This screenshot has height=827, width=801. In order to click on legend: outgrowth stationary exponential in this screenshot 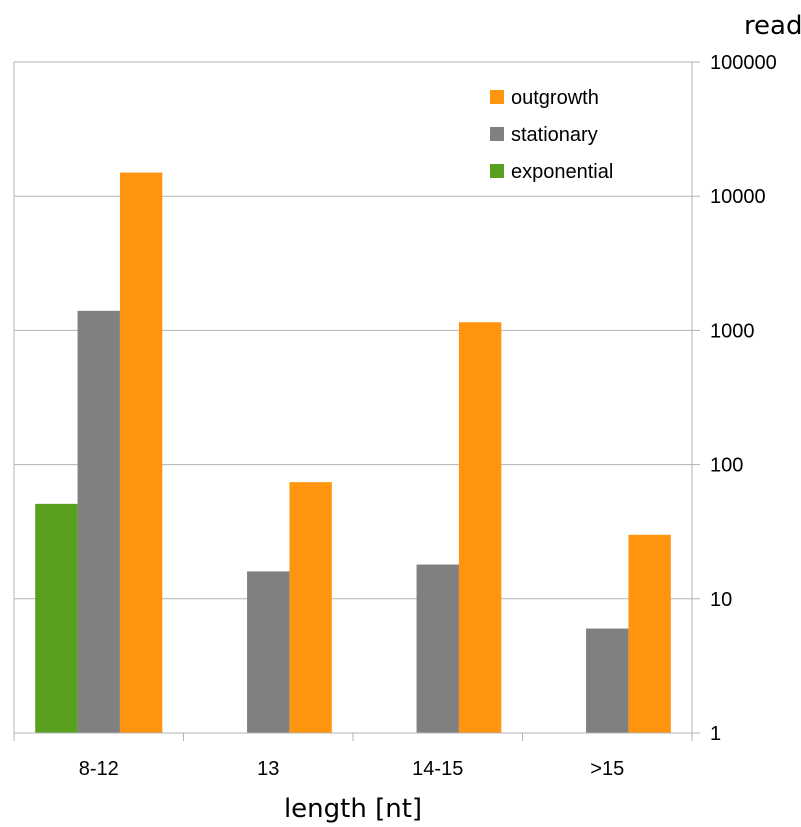, I will do `click(551, 135)`.